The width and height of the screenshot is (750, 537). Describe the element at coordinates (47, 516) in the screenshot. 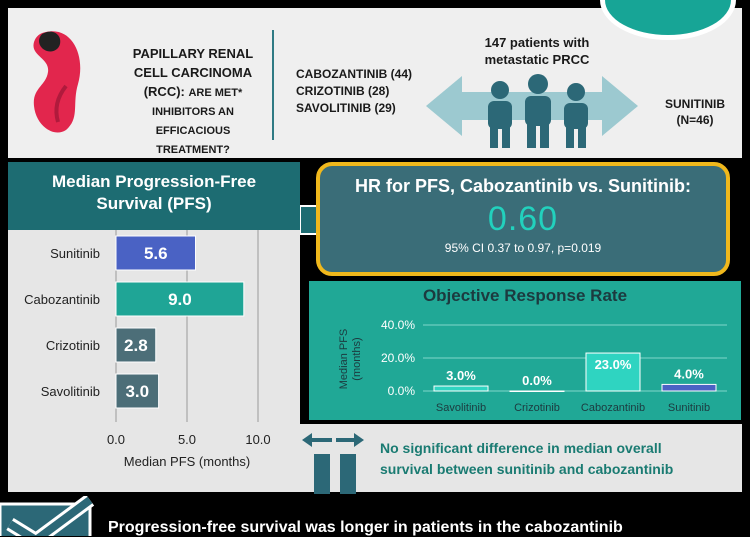

I see `checkmark-icon` at that location.